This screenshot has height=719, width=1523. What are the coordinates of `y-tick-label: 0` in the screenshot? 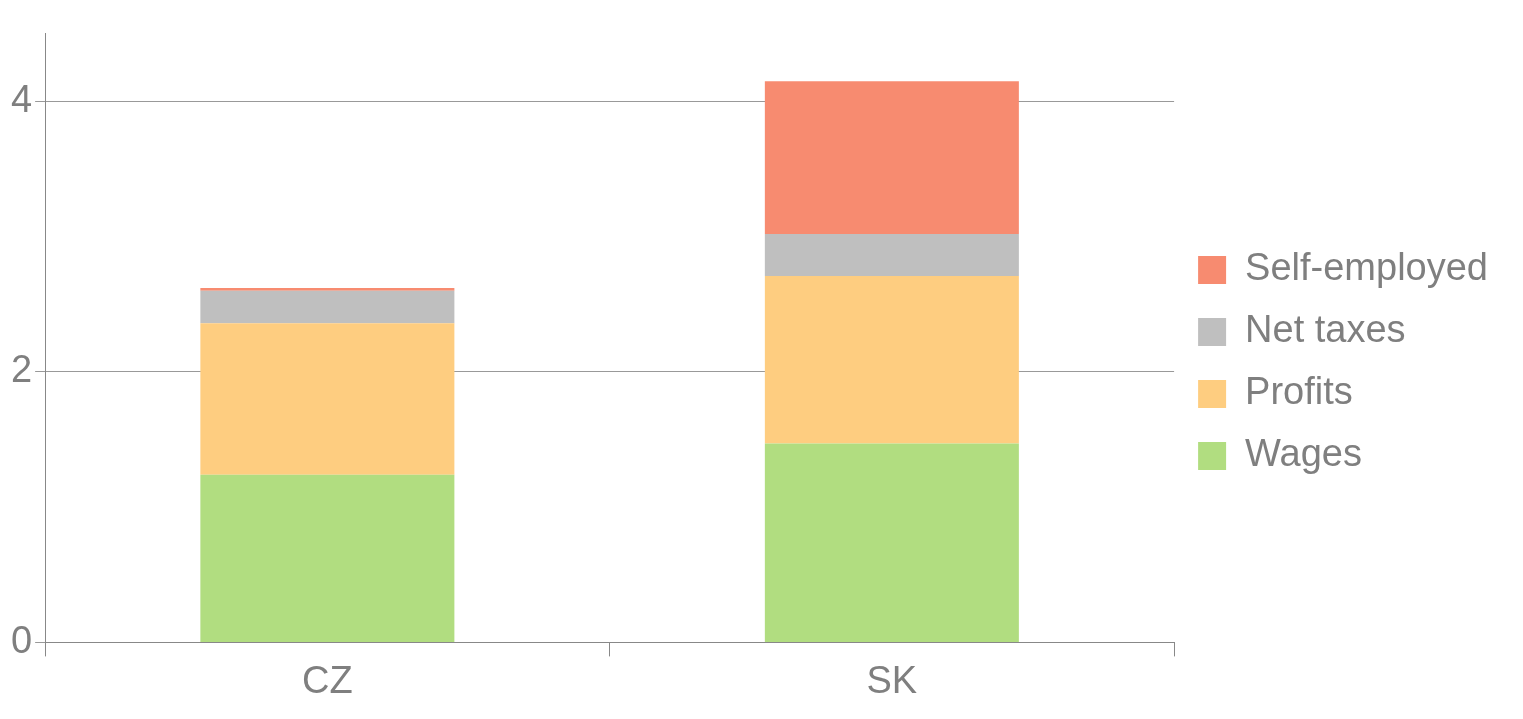 It's located at (21, 639).